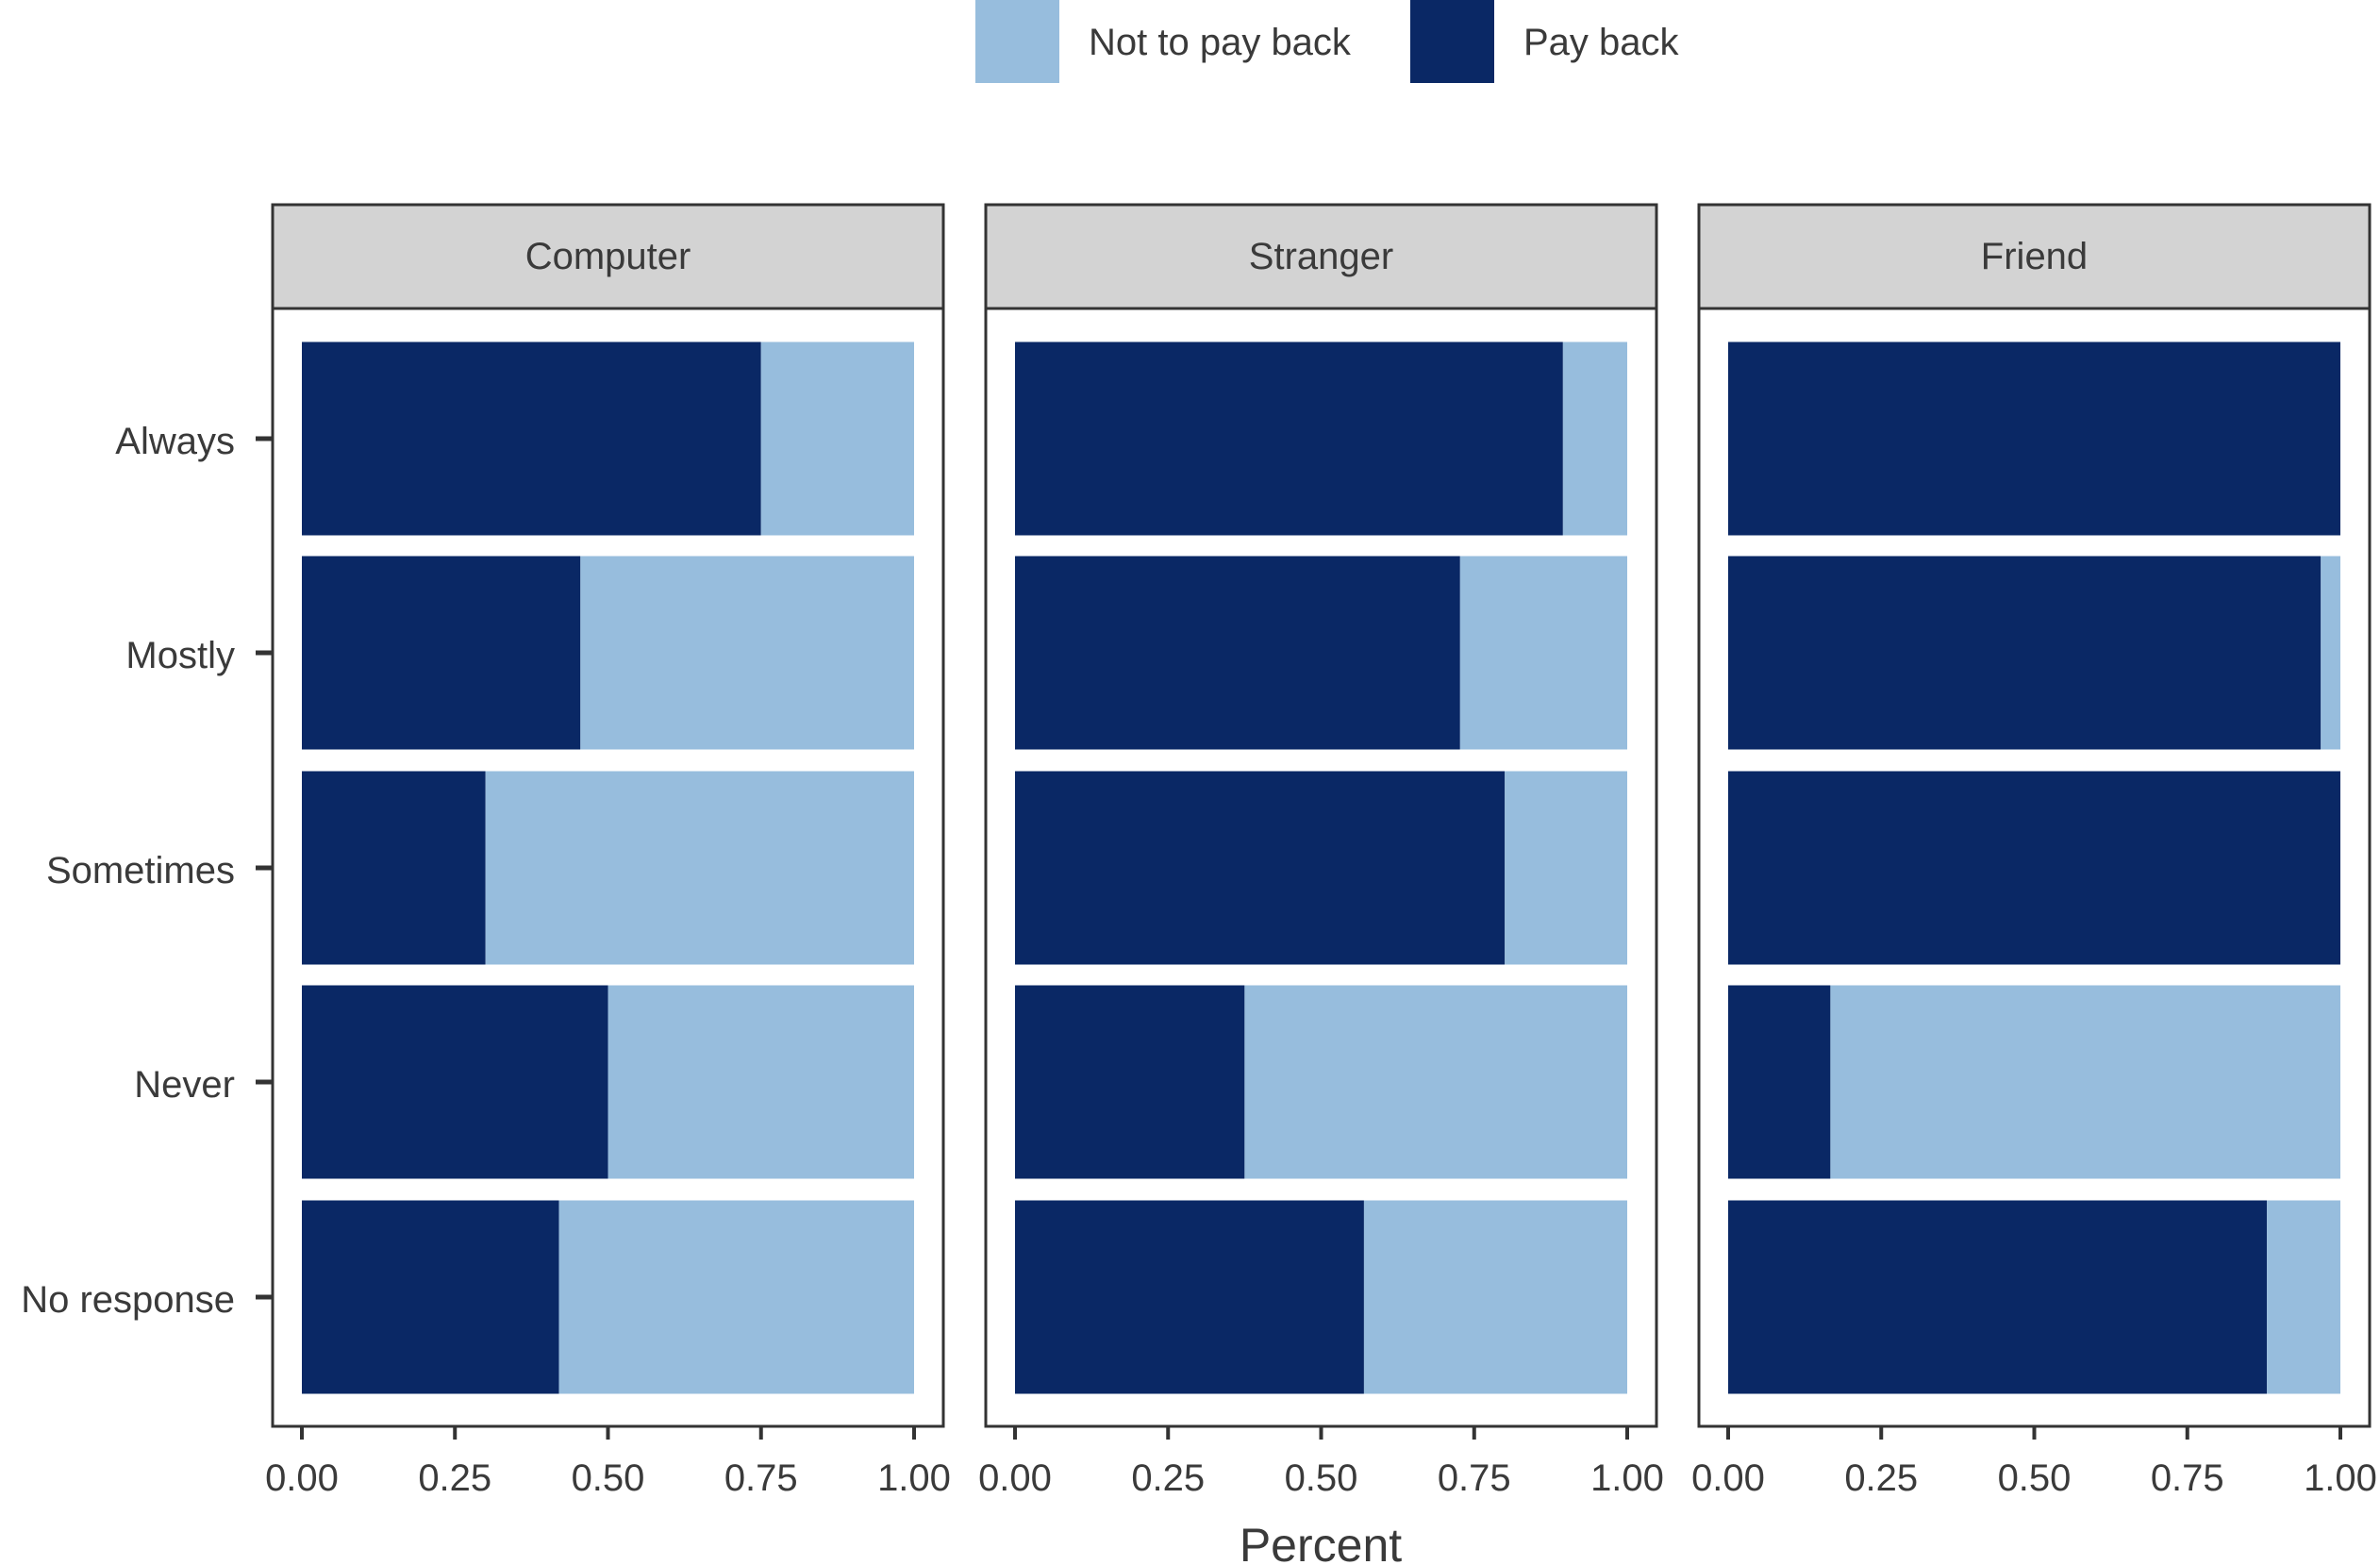  Describe the element at coordinates (1495, 1297) in the screenshot. I see `bar-stranger-no-response-not-to-pay-back` at that location.